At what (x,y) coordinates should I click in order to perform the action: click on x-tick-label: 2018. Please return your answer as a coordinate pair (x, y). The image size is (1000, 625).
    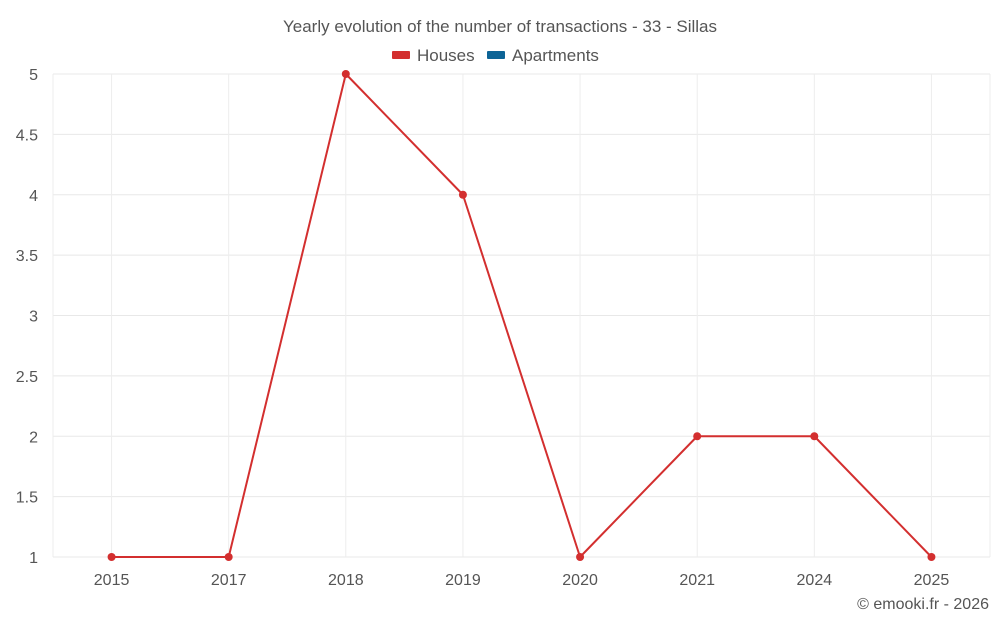
    Looking at the image, I should click on (346, 580).